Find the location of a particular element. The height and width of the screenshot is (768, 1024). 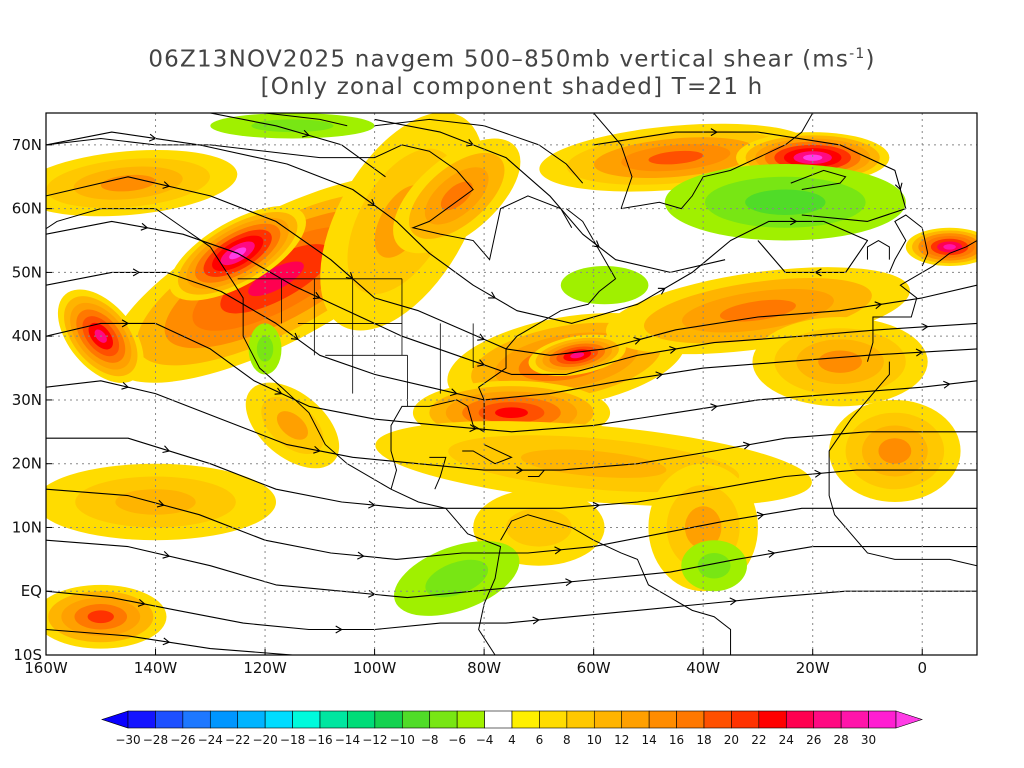

lon-label: 140W is located at coordinates (156, 668).